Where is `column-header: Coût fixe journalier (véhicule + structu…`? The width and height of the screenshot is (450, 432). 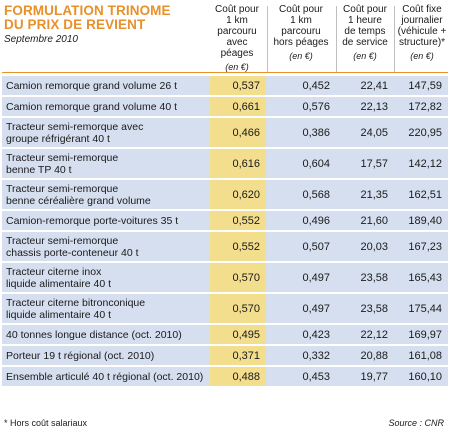 column-header: Coût fixe journalier (véhicule + structu… is located at coordinates (422, 36).